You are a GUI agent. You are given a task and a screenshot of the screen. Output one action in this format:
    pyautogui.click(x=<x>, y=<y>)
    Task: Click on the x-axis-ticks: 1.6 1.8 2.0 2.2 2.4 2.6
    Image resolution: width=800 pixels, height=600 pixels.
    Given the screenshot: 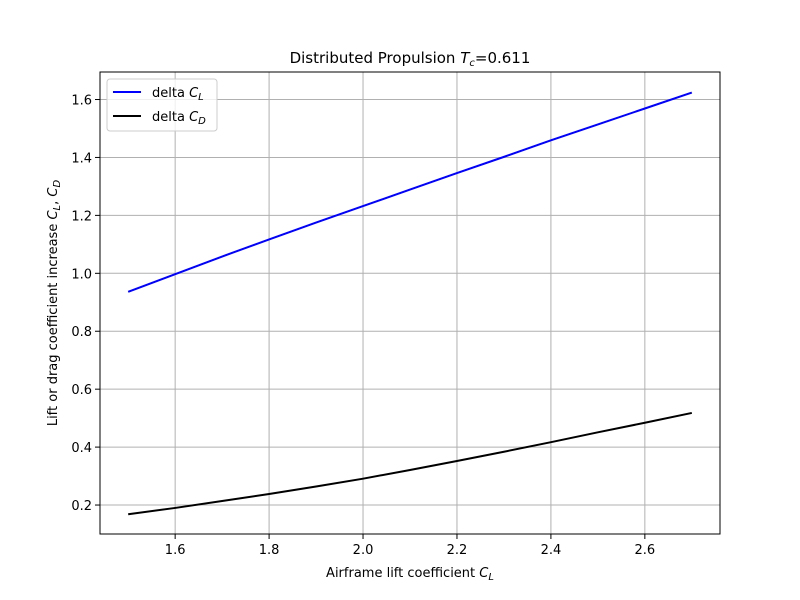 What is the action you would take?
    pyautogui.click(x=410, y=546)
    